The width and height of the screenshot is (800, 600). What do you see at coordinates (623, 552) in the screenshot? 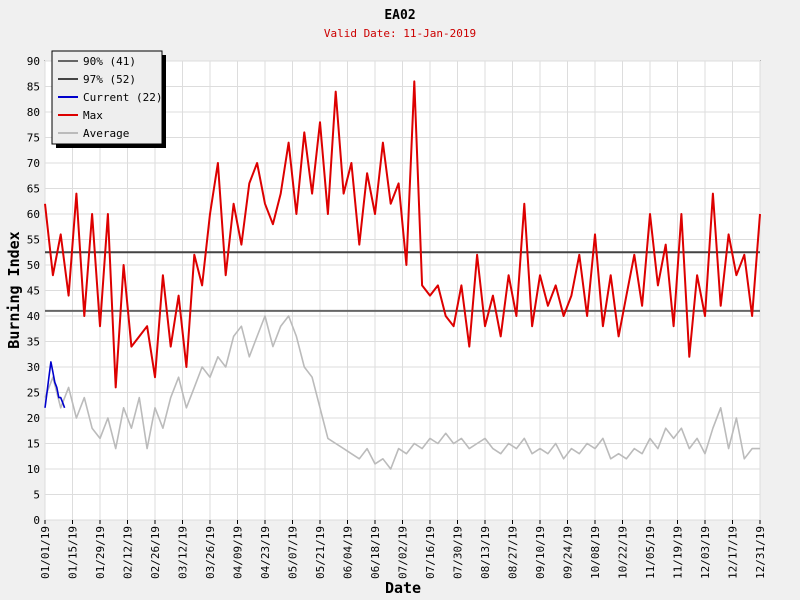
I see `x-tick-label: 10/22/19` at bounding box center [623, 552].